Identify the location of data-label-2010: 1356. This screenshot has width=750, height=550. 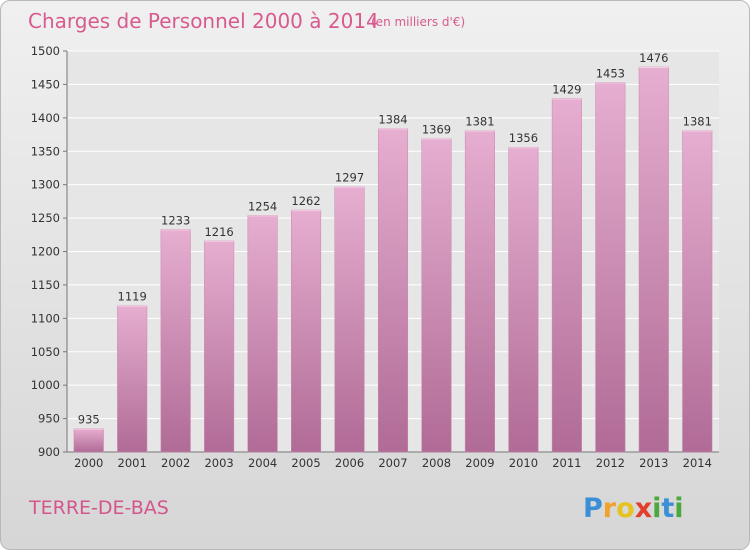
(523, 138).